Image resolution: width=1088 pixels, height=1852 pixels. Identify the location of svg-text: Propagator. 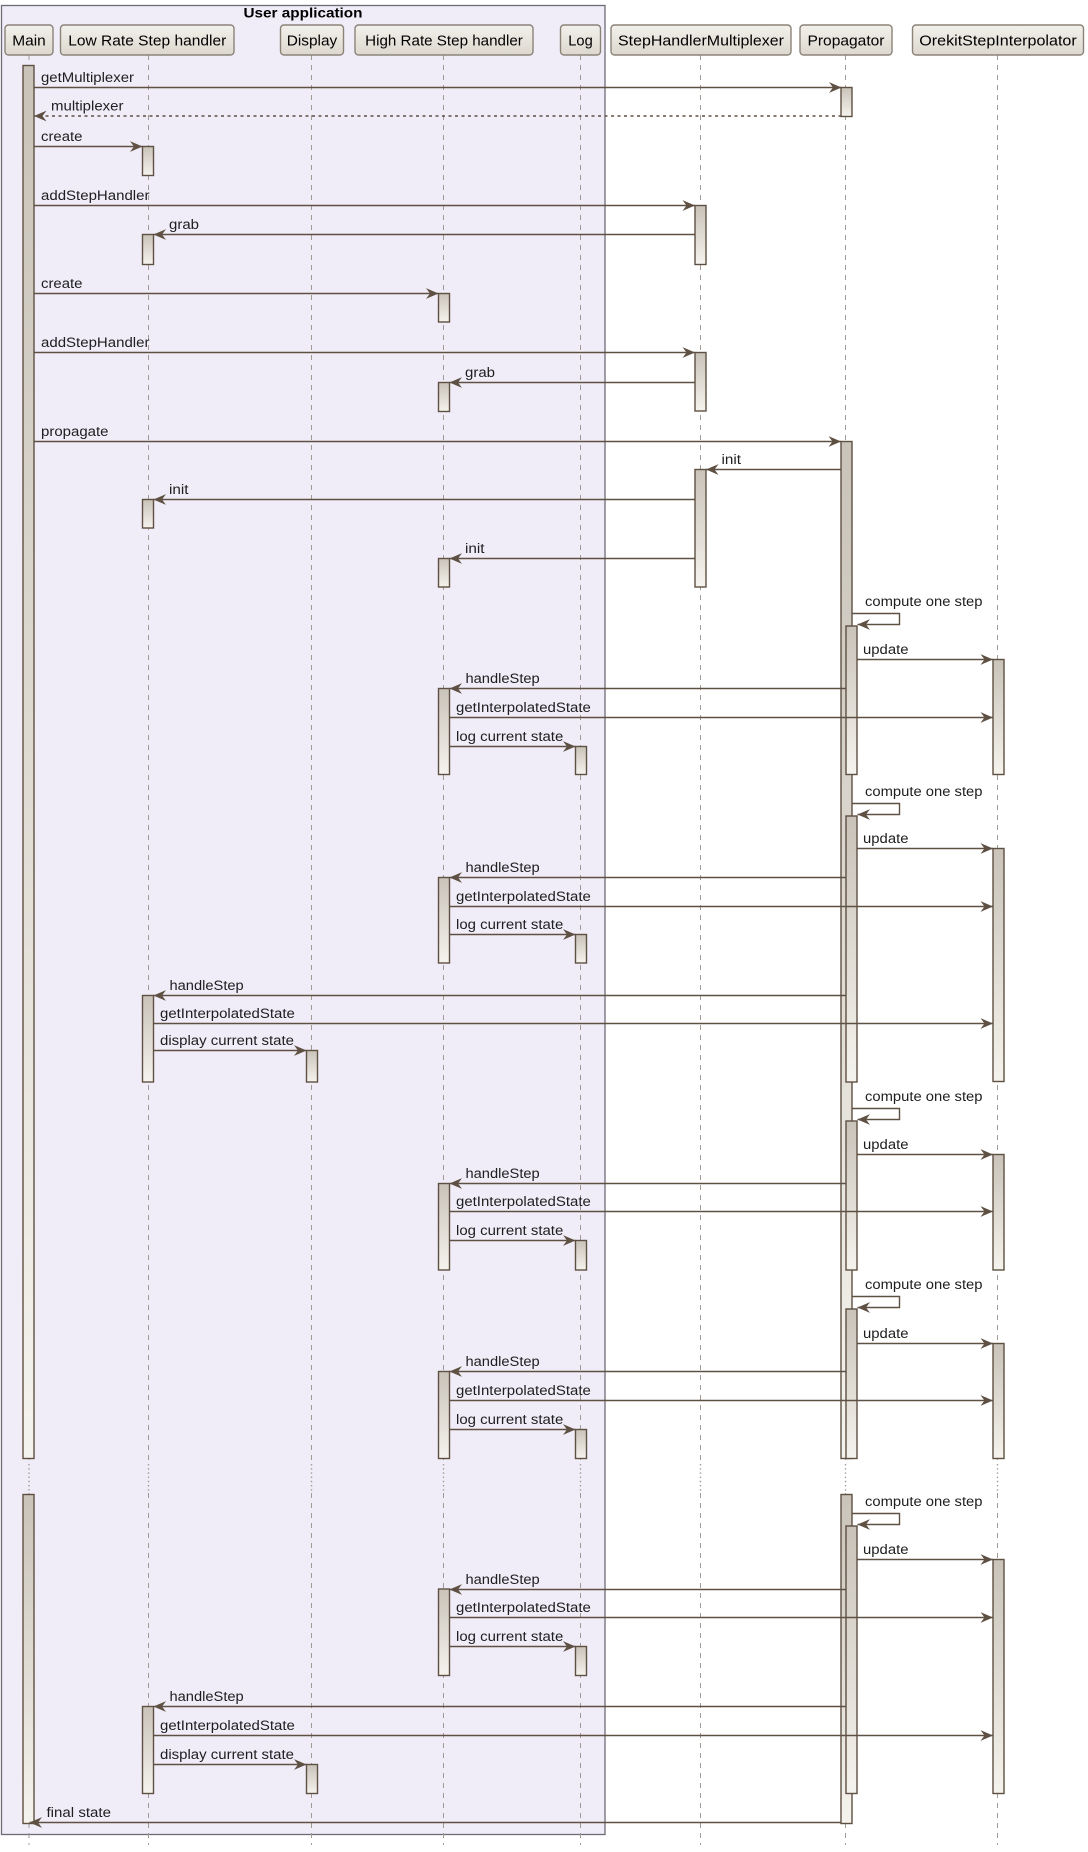
(846, 42).